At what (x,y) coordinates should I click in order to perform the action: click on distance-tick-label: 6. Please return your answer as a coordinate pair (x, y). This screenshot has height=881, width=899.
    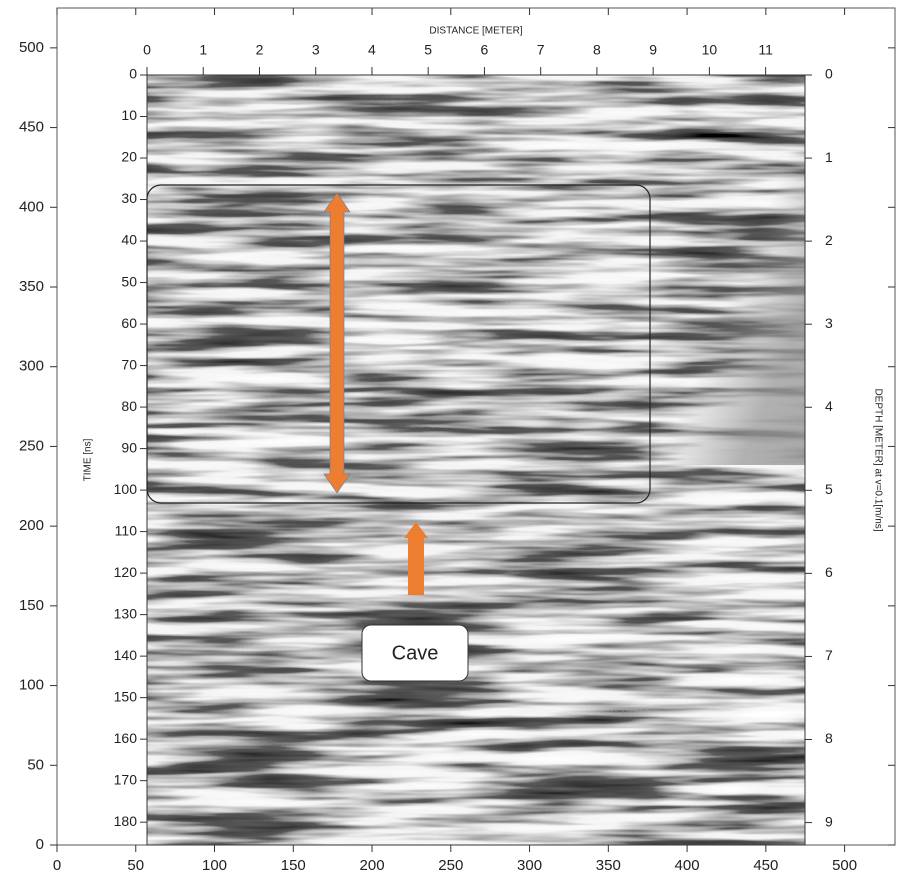
    Looking at the image, I should click on (485, 50).